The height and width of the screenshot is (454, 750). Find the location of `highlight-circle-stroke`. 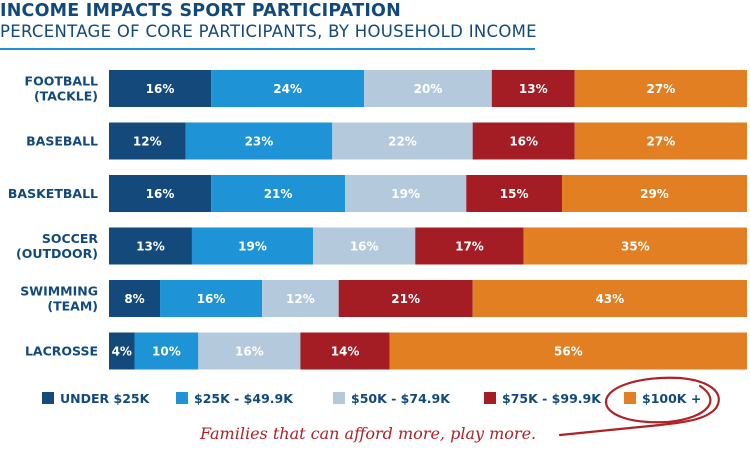

highlight-circle-stroke is located at coordinates (639, 406).